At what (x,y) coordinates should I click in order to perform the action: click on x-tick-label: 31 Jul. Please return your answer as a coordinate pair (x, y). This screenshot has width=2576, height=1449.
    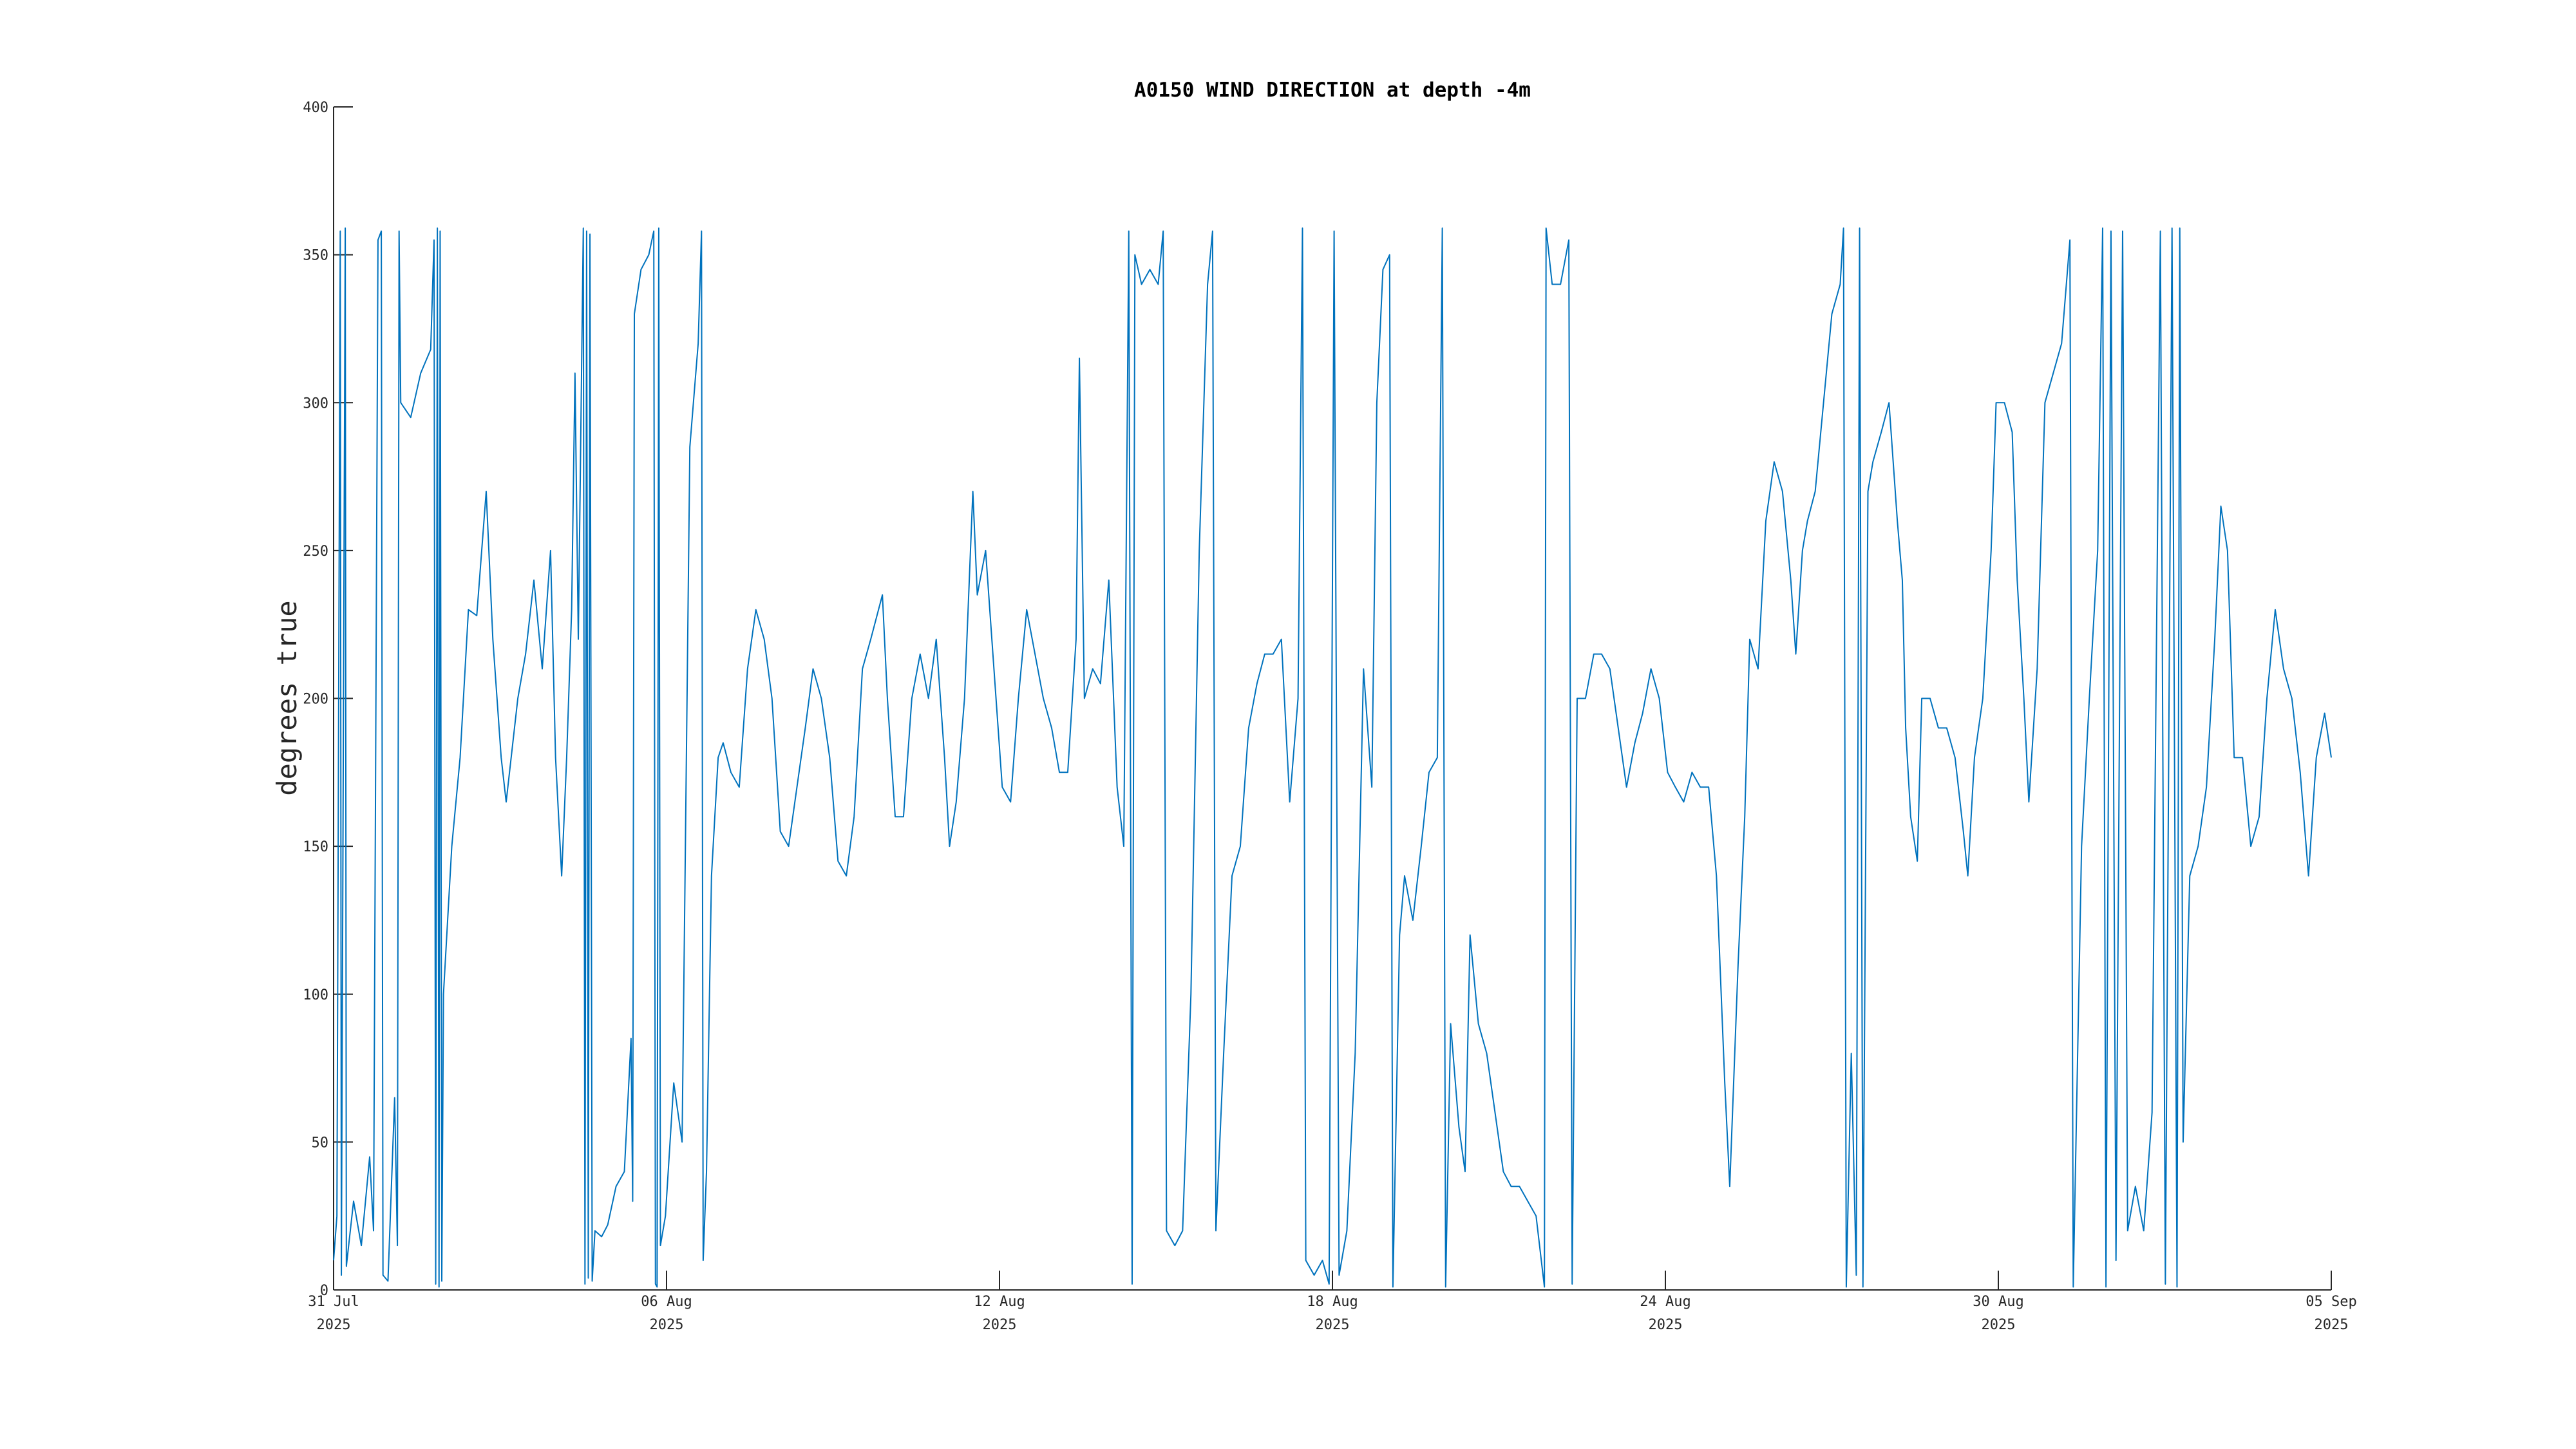
    Looking at the image, I should click on (334, 1302).